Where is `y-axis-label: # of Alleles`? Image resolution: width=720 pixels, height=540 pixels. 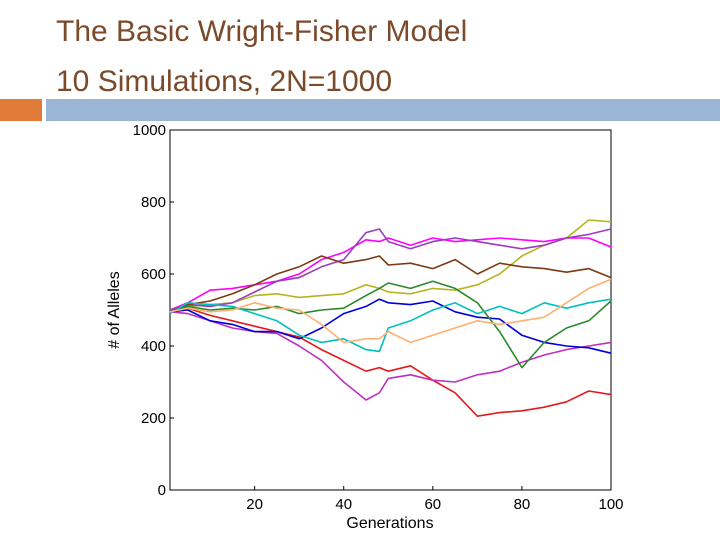 y-axis-label: # of Alleles is located at coordinates (114, 309).